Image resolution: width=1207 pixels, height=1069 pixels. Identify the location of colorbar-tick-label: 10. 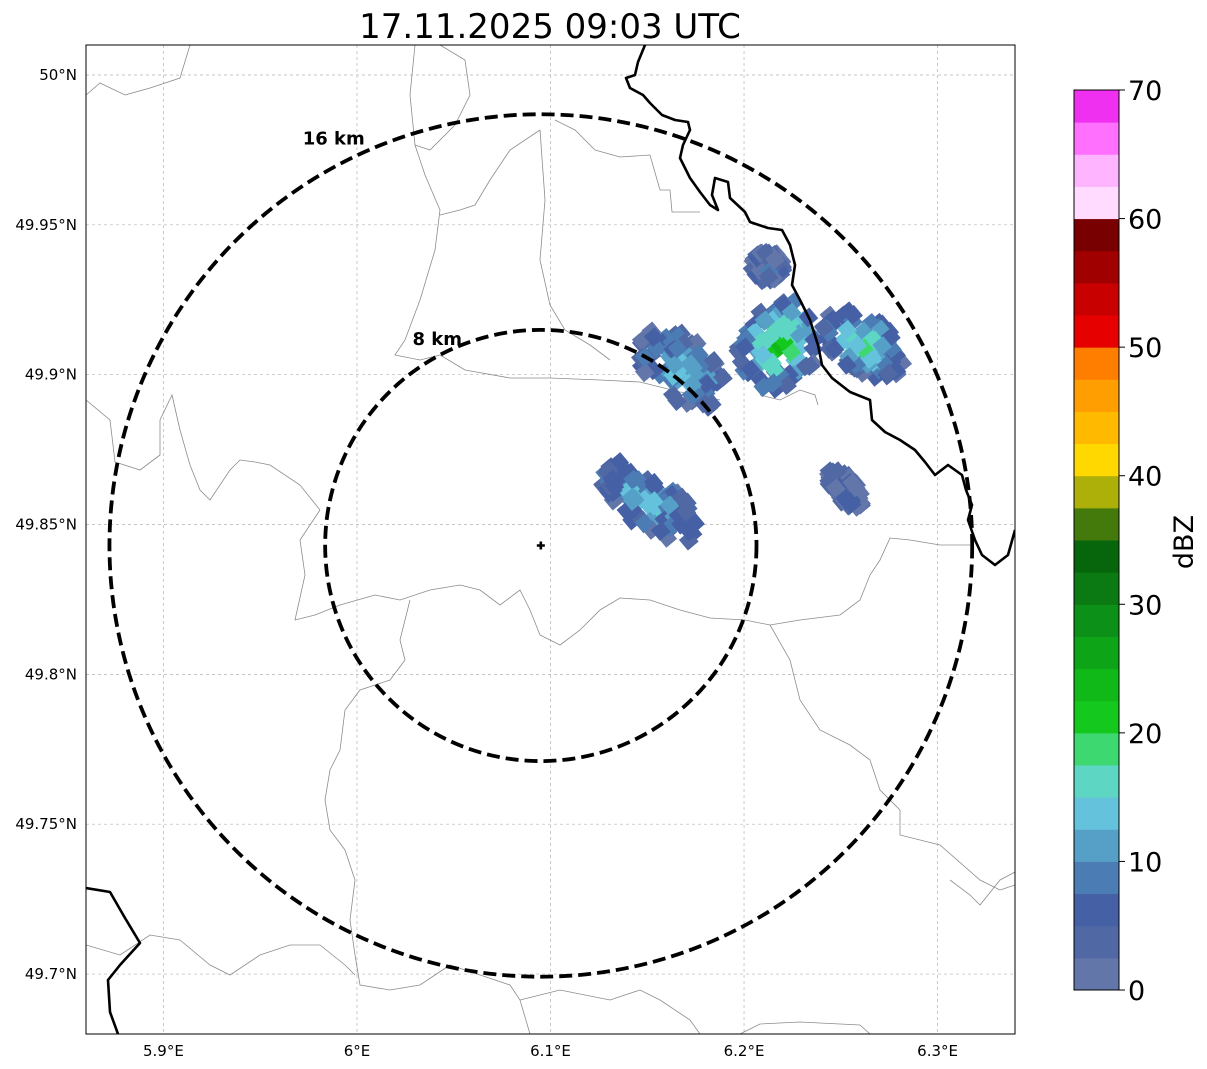
(1145, 862).